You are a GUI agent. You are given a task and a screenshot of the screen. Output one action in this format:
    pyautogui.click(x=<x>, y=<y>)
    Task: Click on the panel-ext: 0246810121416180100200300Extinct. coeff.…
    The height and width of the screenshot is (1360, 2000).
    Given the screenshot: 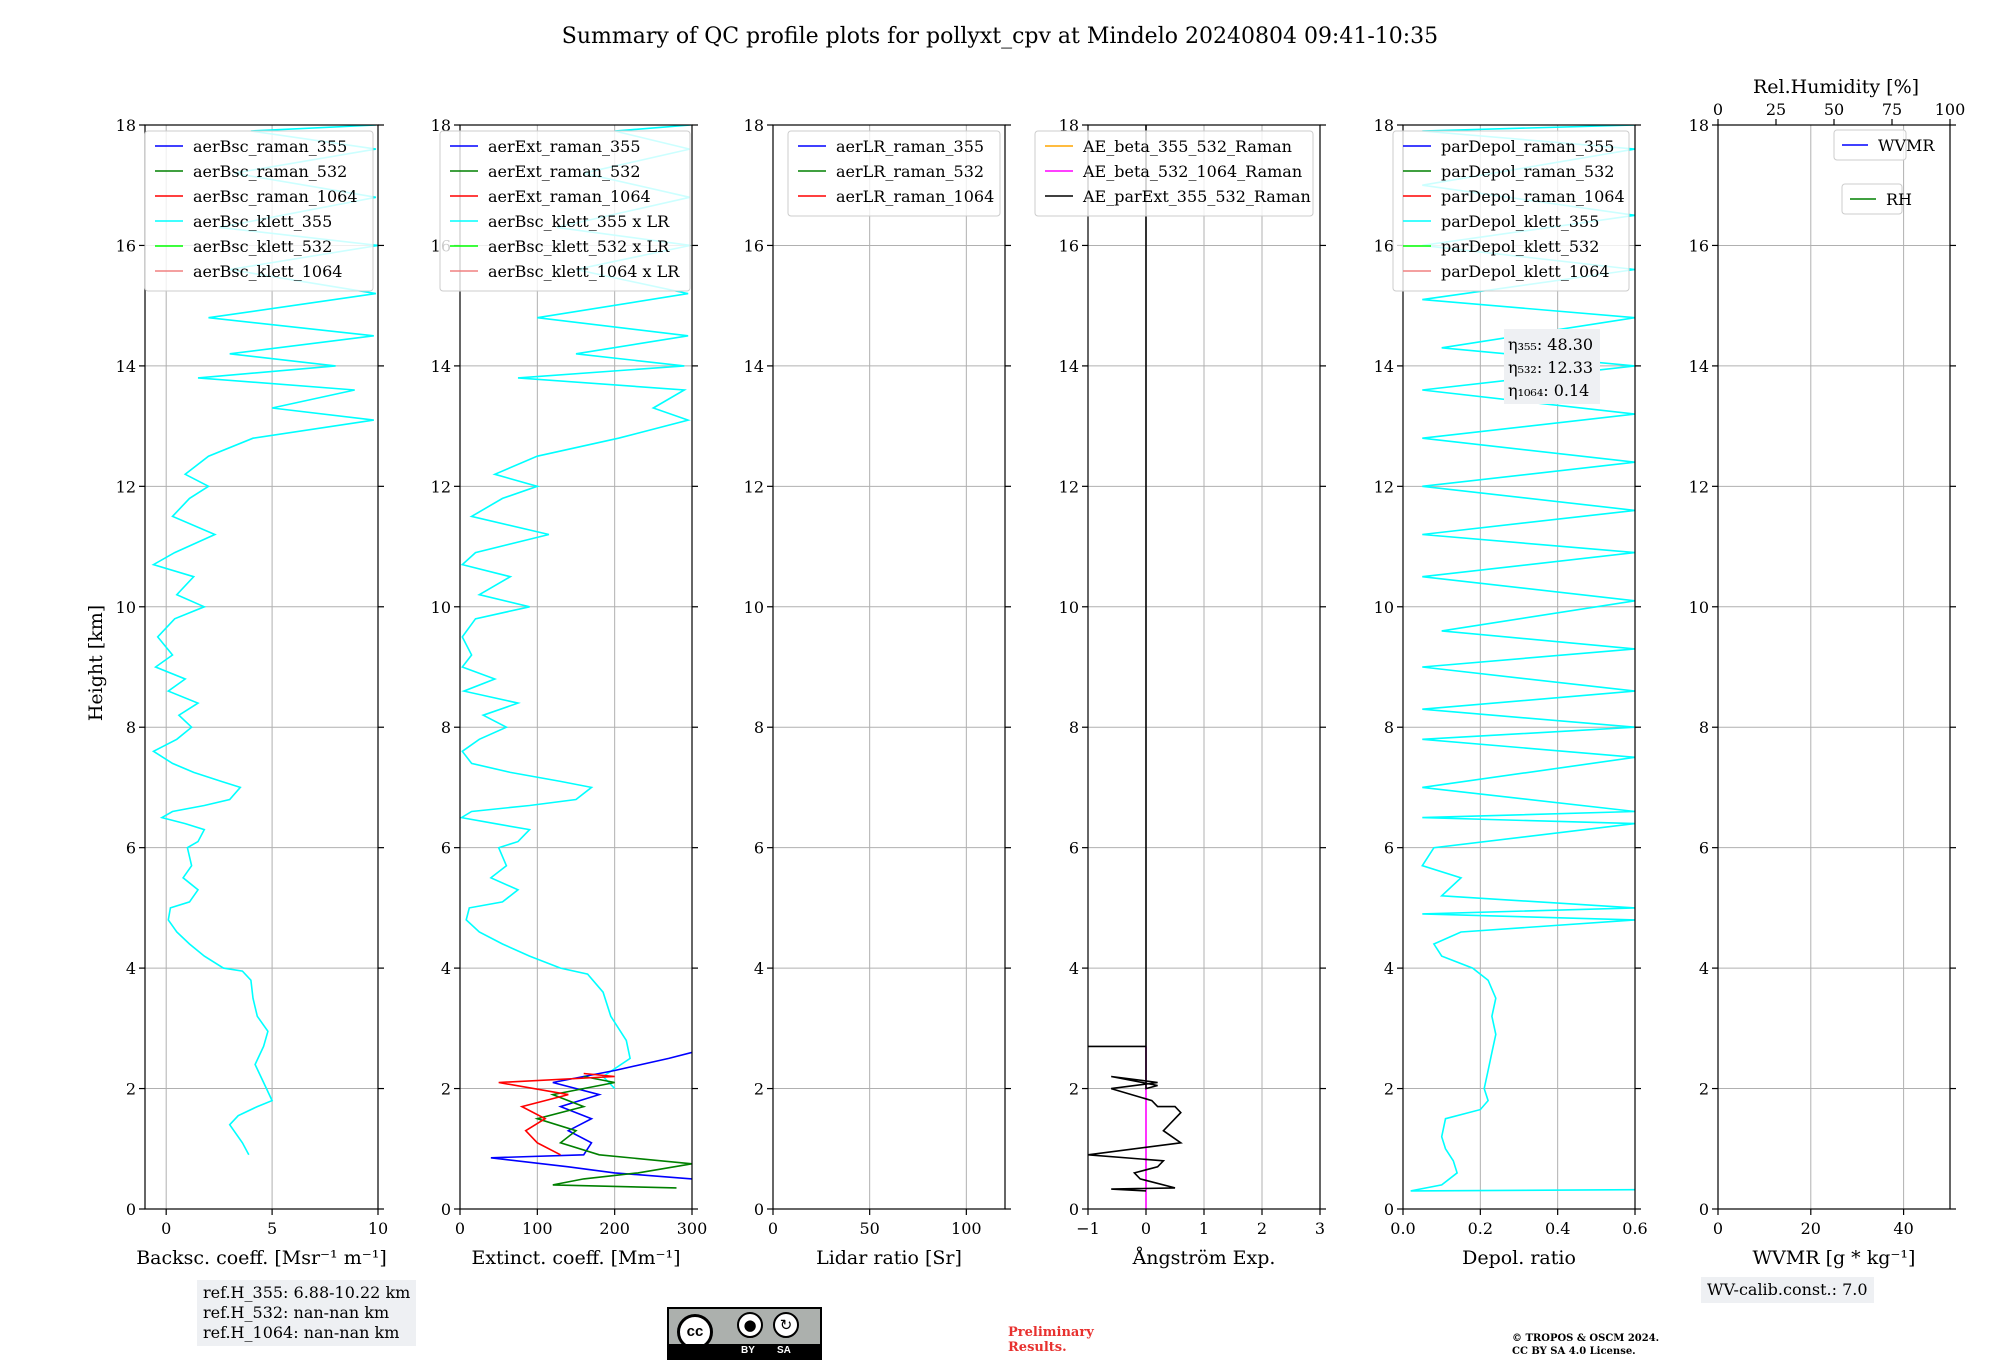 What is the action you would take?
    pyautogui.click(x=569, y=692)
    